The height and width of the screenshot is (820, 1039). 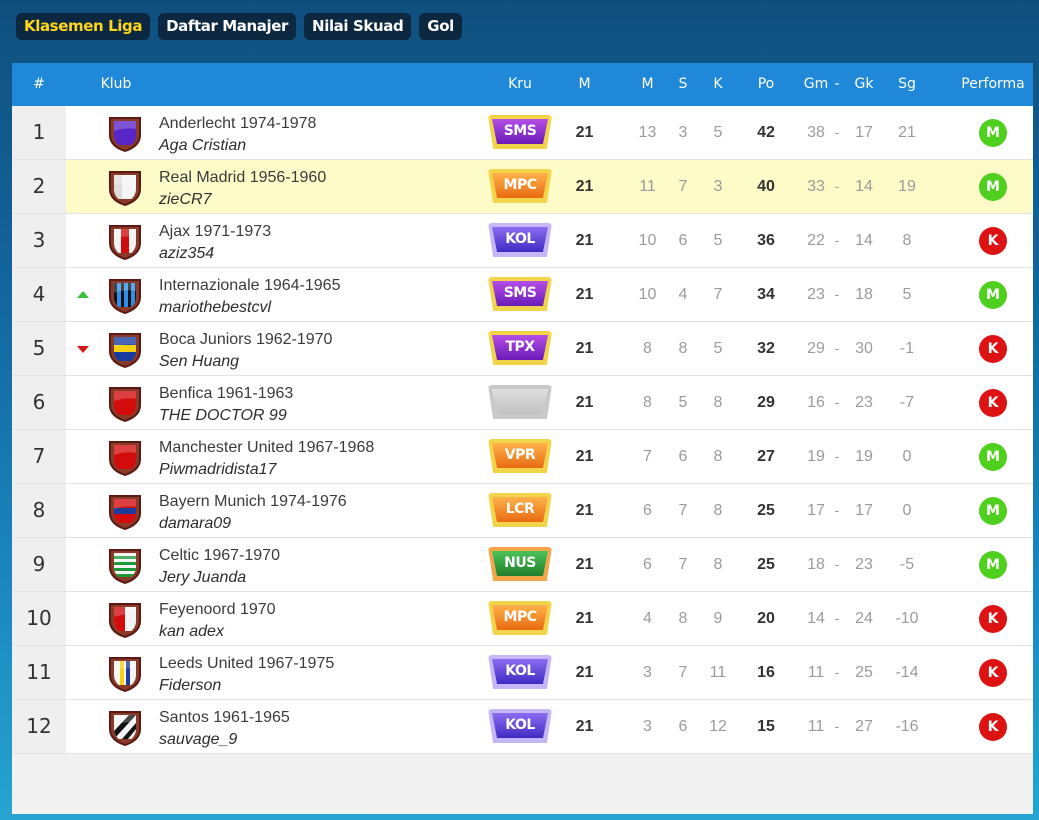 I want to click on club-name: Anderlecht 1974-1978, so click(x=238, y=123).